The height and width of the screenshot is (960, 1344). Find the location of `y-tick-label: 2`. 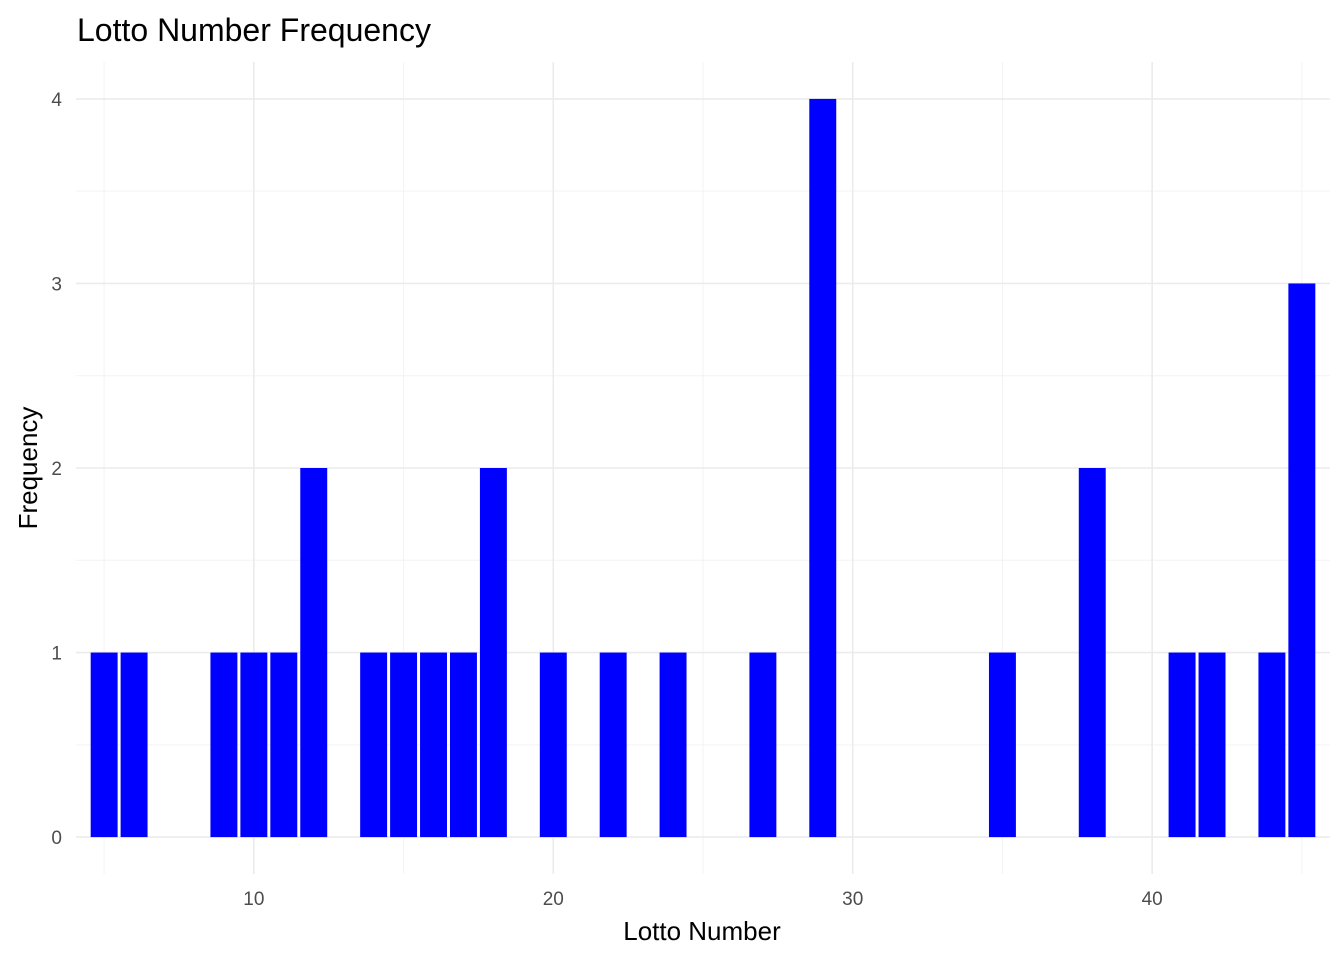

y-tick-label: 2 is located at coordinates (56, 469).